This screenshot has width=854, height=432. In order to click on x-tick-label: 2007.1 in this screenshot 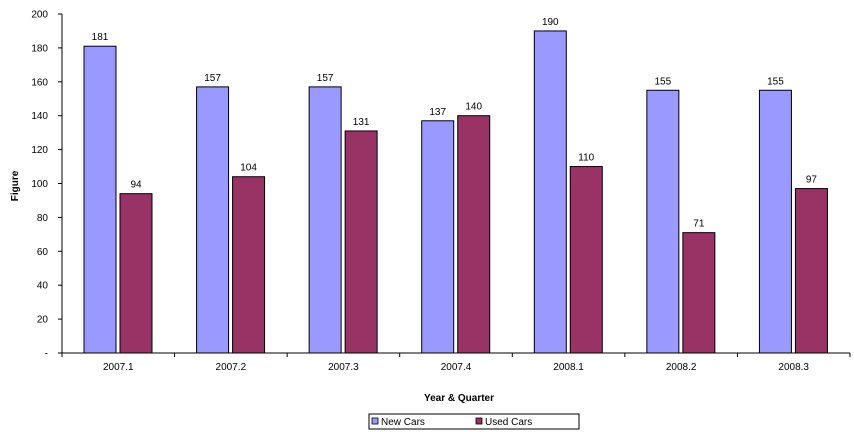, I will do `click(118, 367)`.